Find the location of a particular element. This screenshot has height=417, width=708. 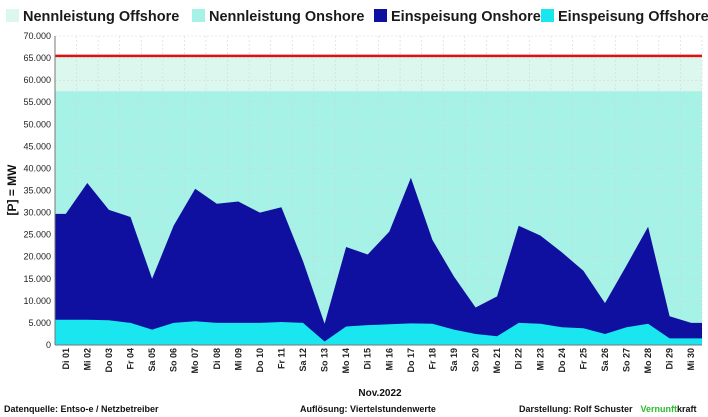

legend-label: Einspeisung Offshore is located at coordinates (633, 17).